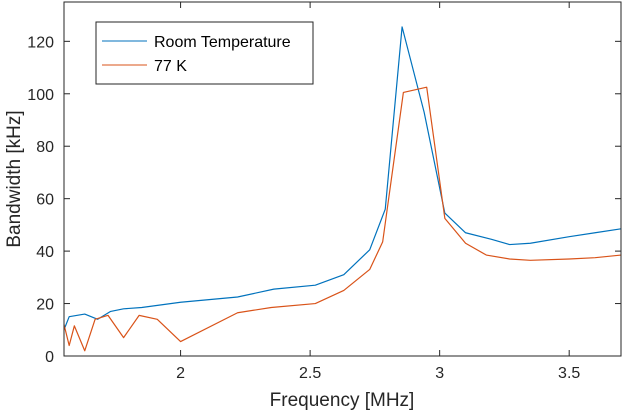 The image size is (623, 412). What do you see at coordinates (569, 373) in the screenshot?
I see `x-tick-label: 3.5` at bounding box center [569, 373].